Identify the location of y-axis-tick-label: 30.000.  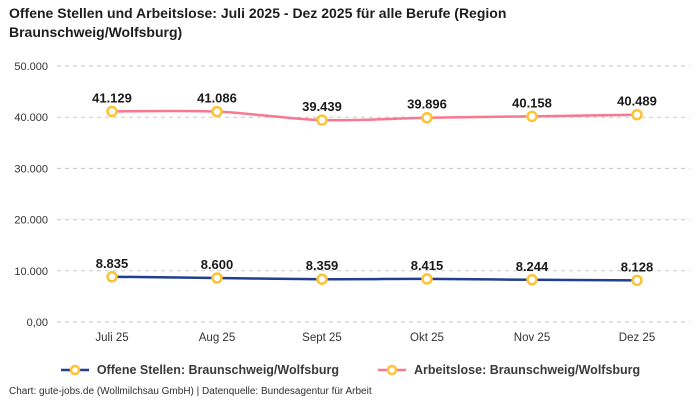
(31, 169).